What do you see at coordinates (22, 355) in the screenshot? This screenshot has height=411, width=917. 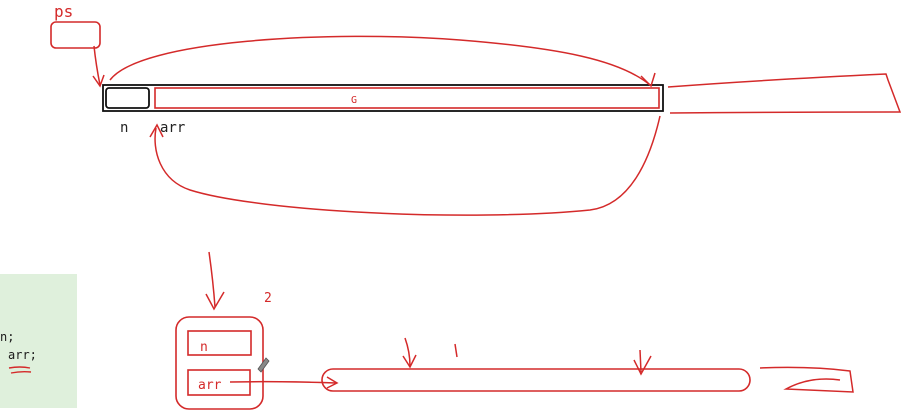 I see `code-line-arr: arr;` at bounding box center [22, 355].